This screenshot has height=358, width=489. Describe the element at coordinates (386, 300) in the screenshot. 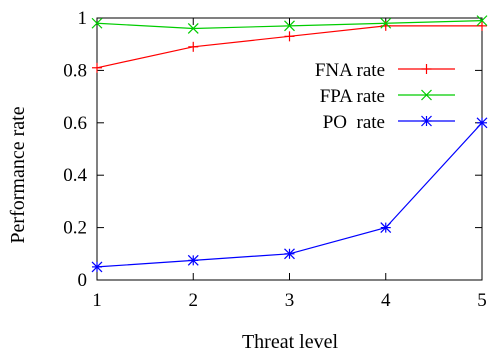

I see `x-tick-label: 4` at that location.